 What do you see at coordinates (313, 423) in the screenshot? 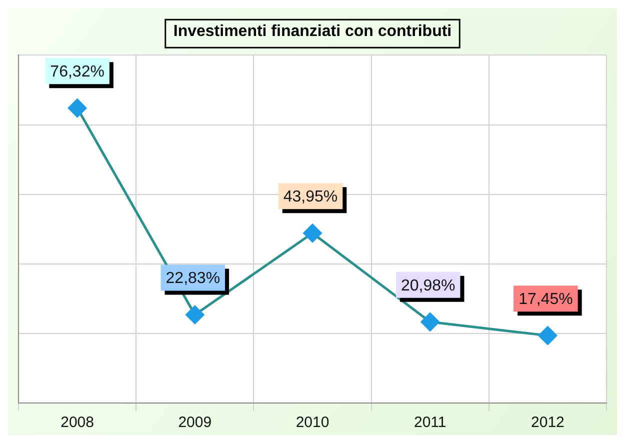
I see `x-tick-label: 2010` at bounding box center [313, 423].